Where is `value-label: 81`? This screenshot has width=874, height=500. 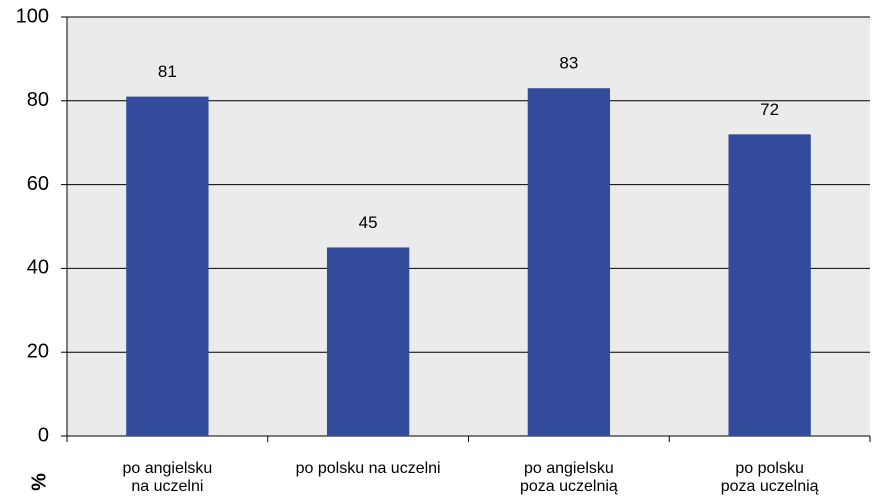
value-label: 81 is located at coordinates (167, 71).